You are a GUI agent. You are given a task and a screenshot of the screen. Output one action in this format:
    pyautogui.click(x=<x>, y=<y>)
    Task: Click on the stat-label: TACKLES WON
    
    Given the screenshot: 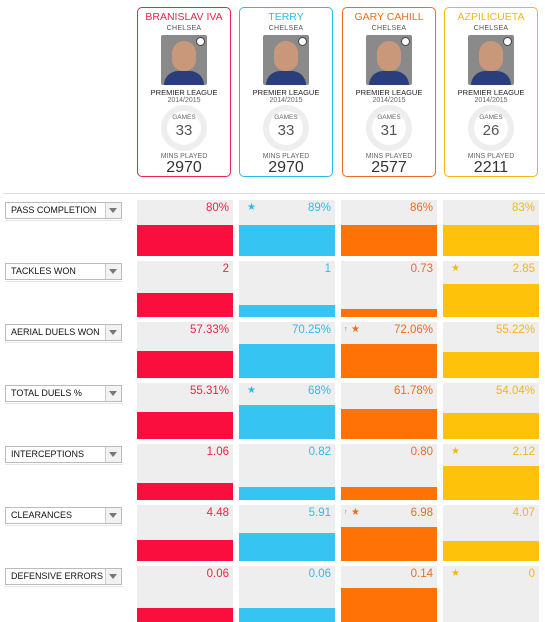 What is the action you would take?
    pyautogui.click(x=43, y=271)
    